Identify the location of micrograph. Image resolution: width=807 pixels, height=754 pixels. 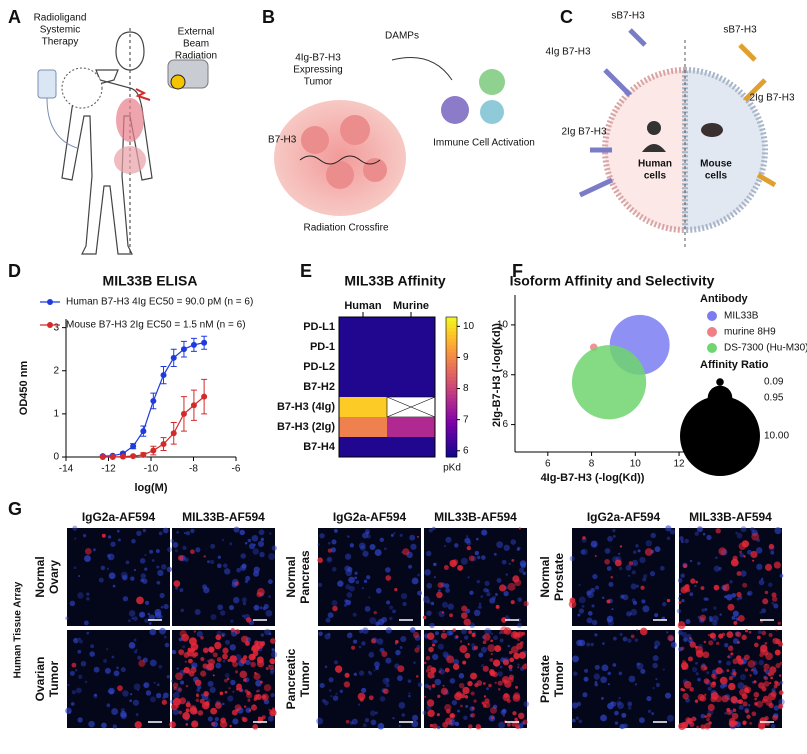
(476, 678).